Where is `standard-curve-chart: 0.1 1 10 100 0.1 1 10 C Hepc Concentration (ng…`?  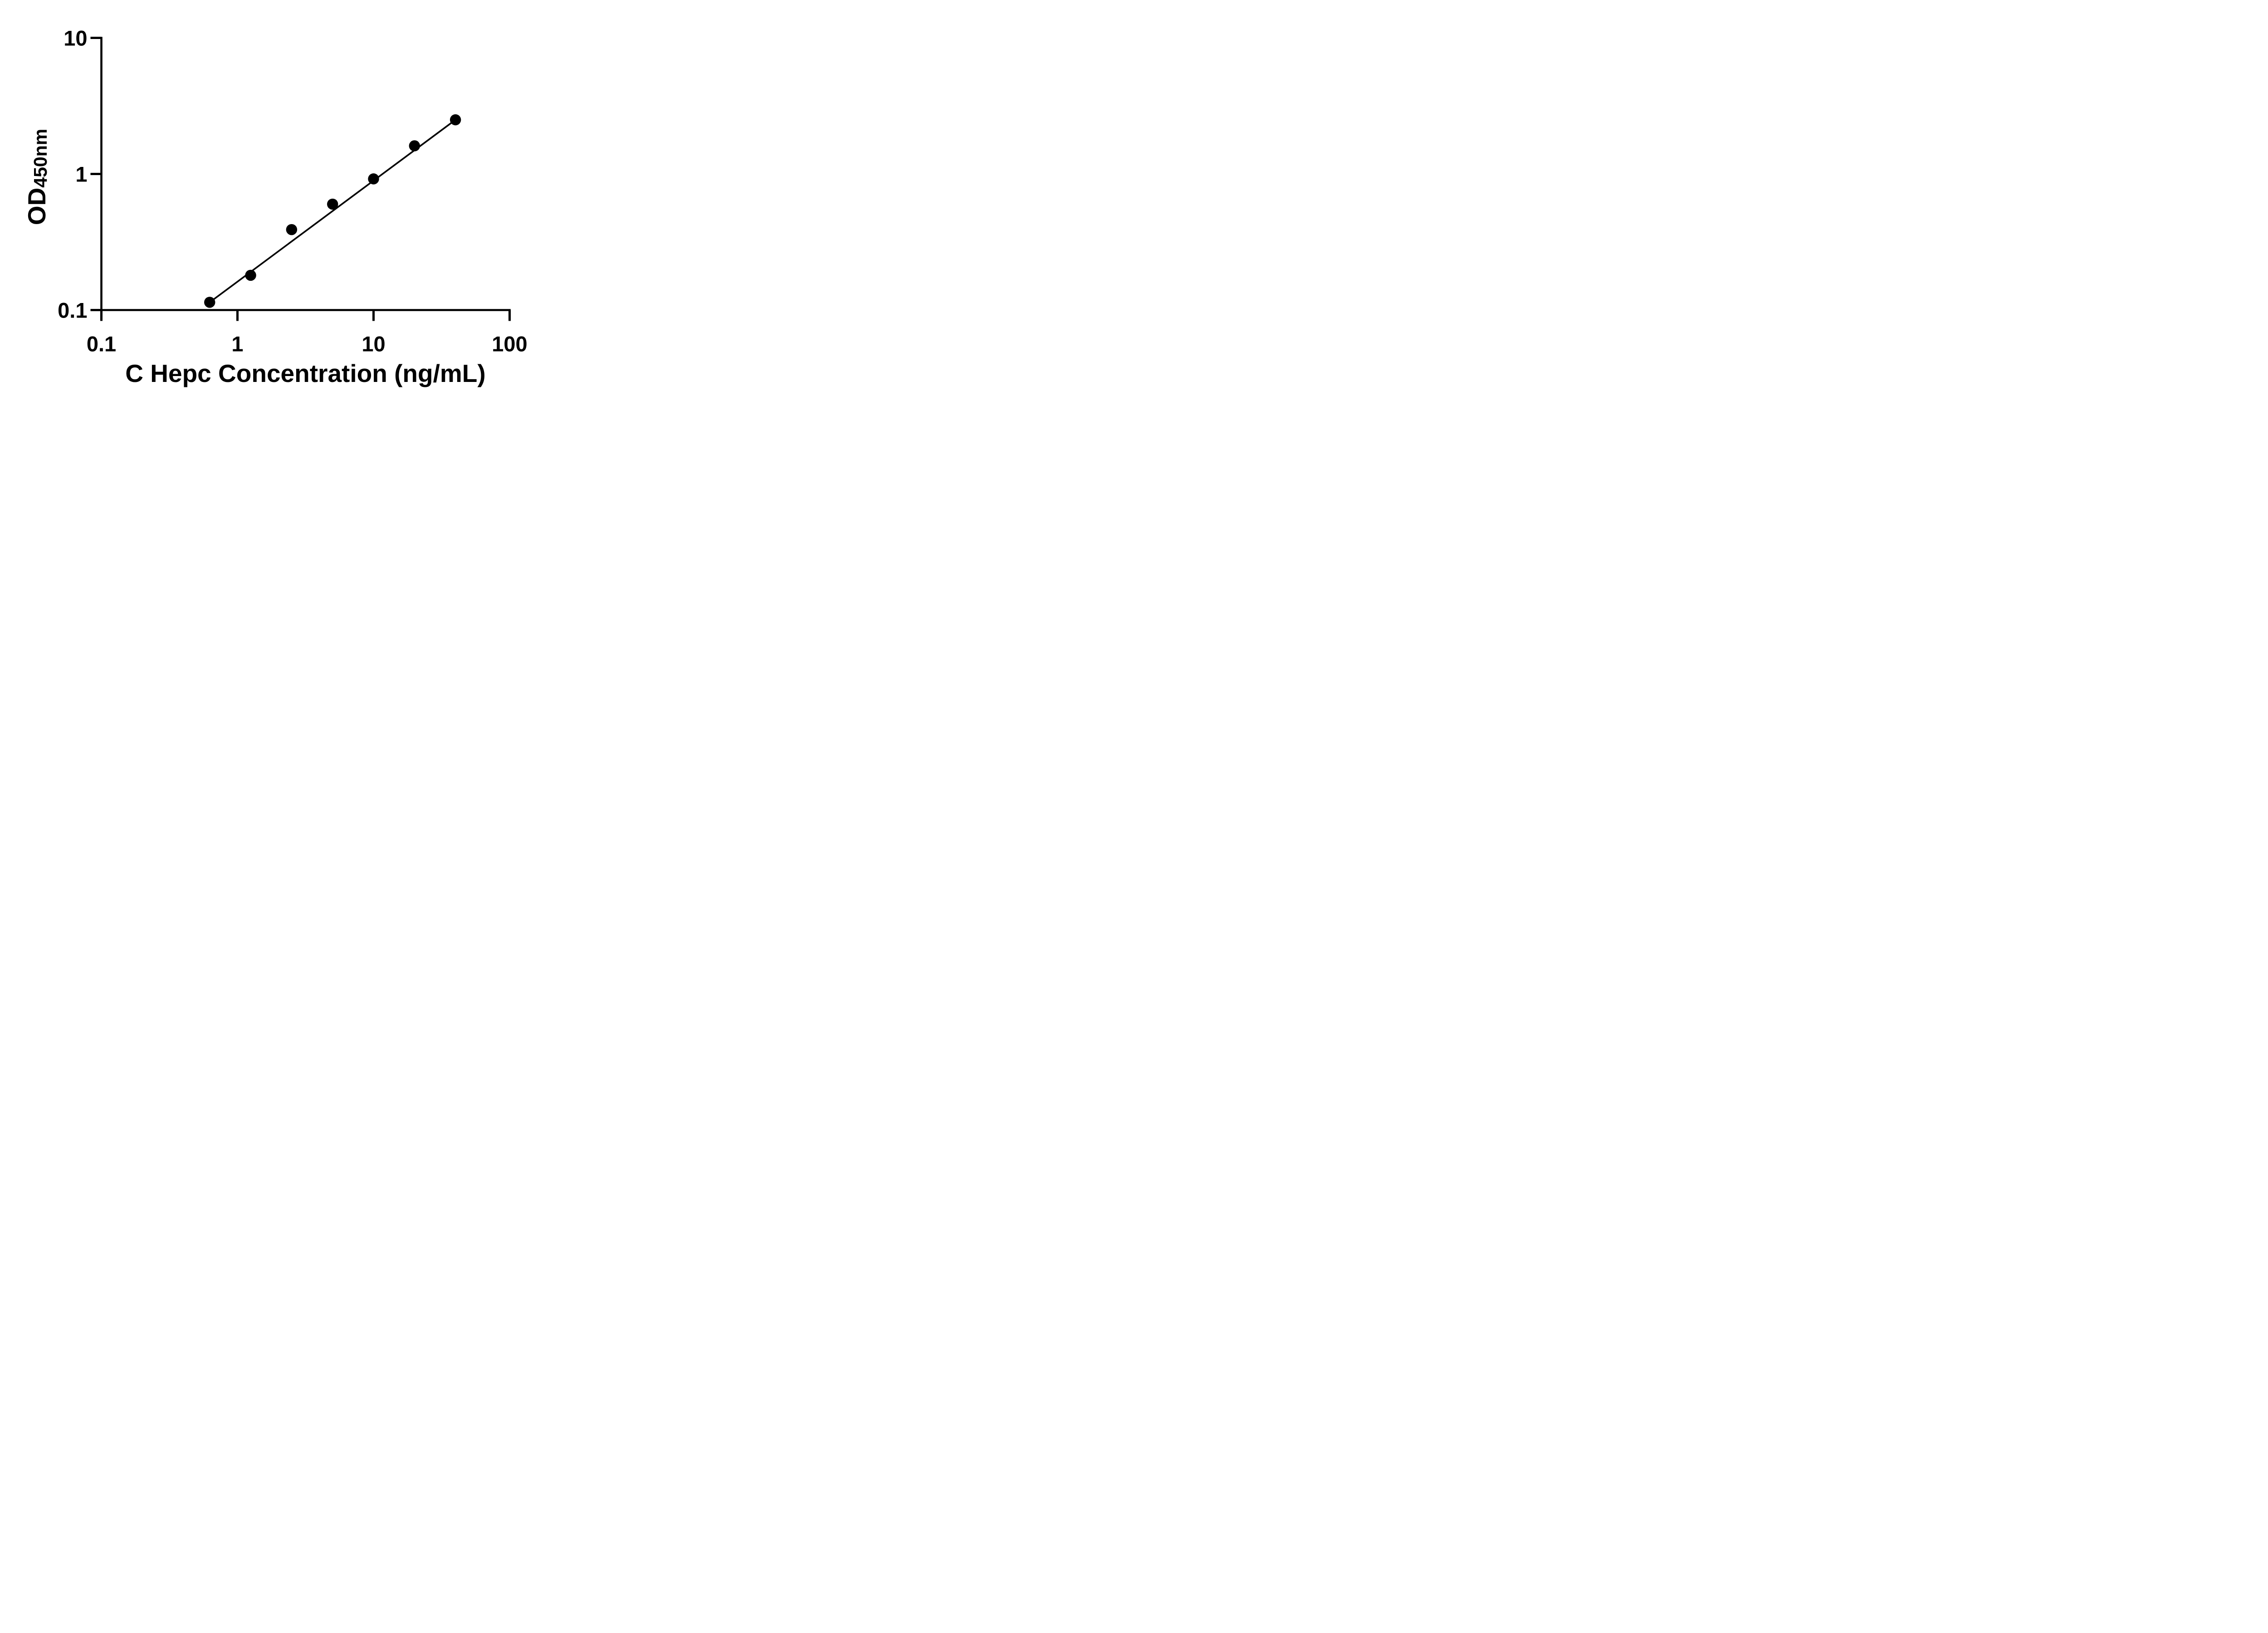 standard-curve-chart: 0.1 1 10 100 0.1 1 10 C Hepc Concentration (ng… is located at coordinates (276, 206).